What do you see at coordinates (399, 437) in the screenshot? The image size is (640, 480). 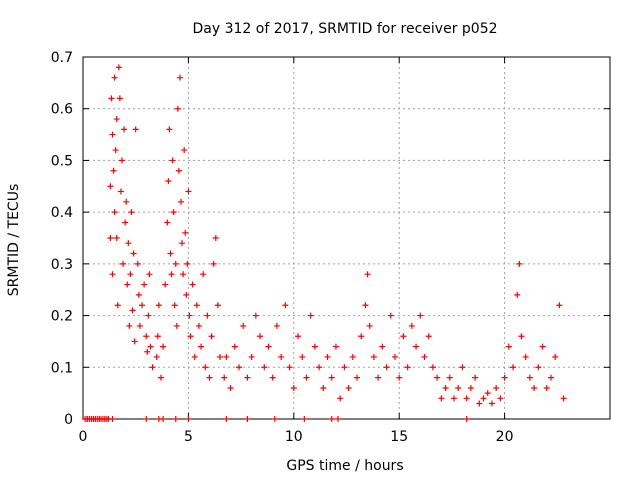 I see `x-tick-label: 15` at bounding box center [399, 437].